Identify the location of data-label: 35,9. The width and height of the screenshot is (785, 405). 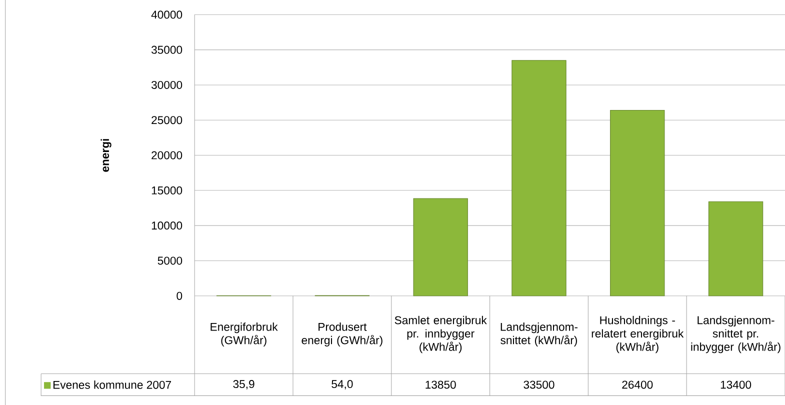
(243, 385).